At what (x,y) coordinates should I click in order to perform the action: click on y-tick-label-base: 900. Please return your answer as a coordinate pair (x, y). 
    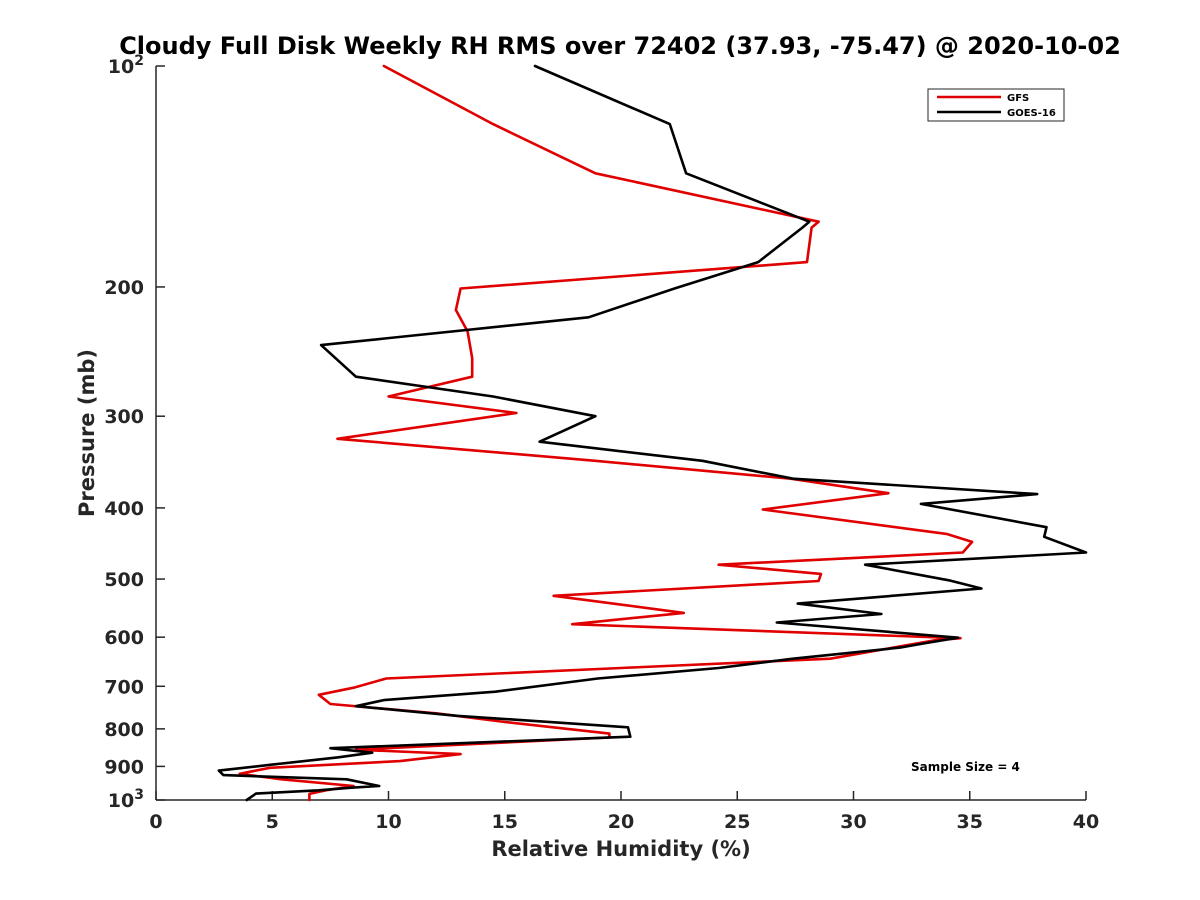
    Looking at the image, I should click on (124, 767).